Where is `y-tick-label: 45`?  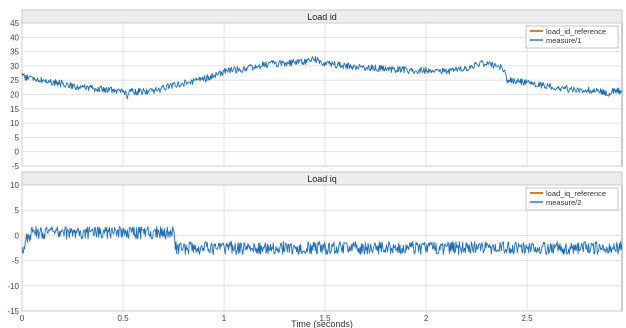 y-tick-label: 45 is located at coordinates (14, 23).